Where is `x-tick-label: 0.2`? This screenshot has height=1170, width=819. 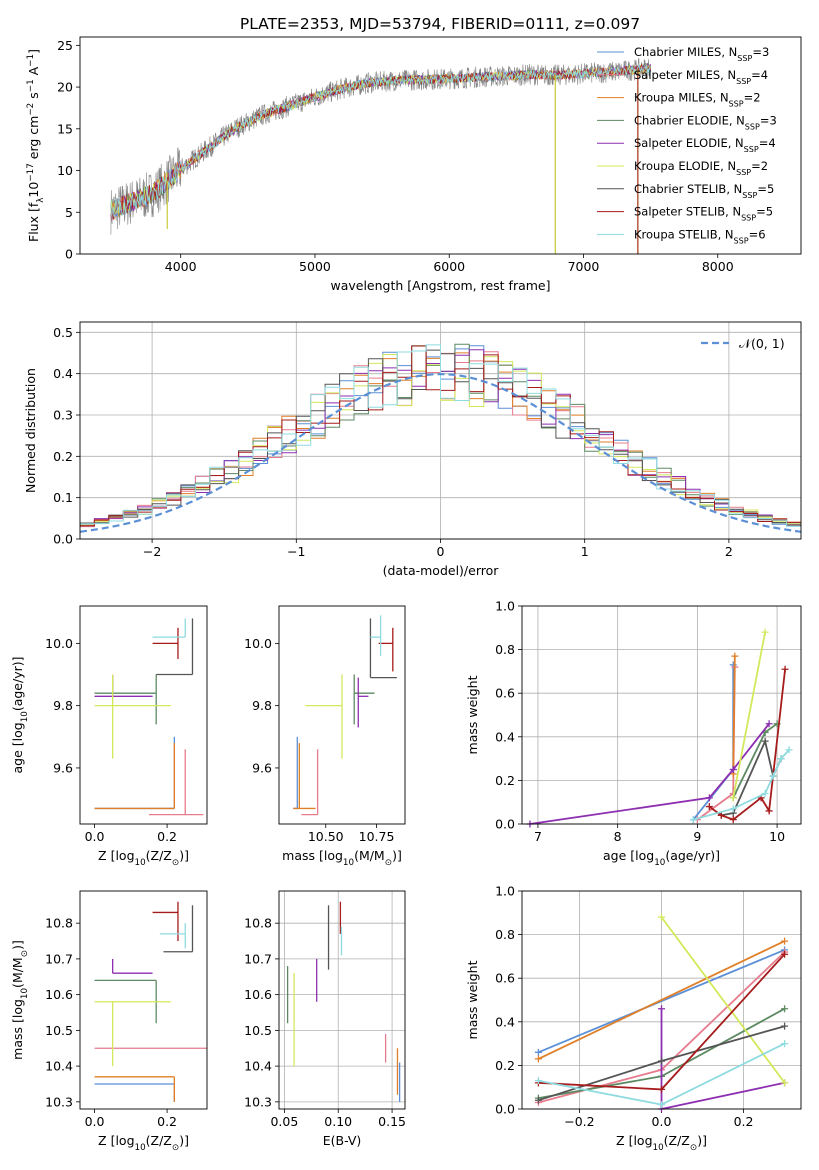
x-tick-label: 0.2 is located at coordinates (744, 1121).